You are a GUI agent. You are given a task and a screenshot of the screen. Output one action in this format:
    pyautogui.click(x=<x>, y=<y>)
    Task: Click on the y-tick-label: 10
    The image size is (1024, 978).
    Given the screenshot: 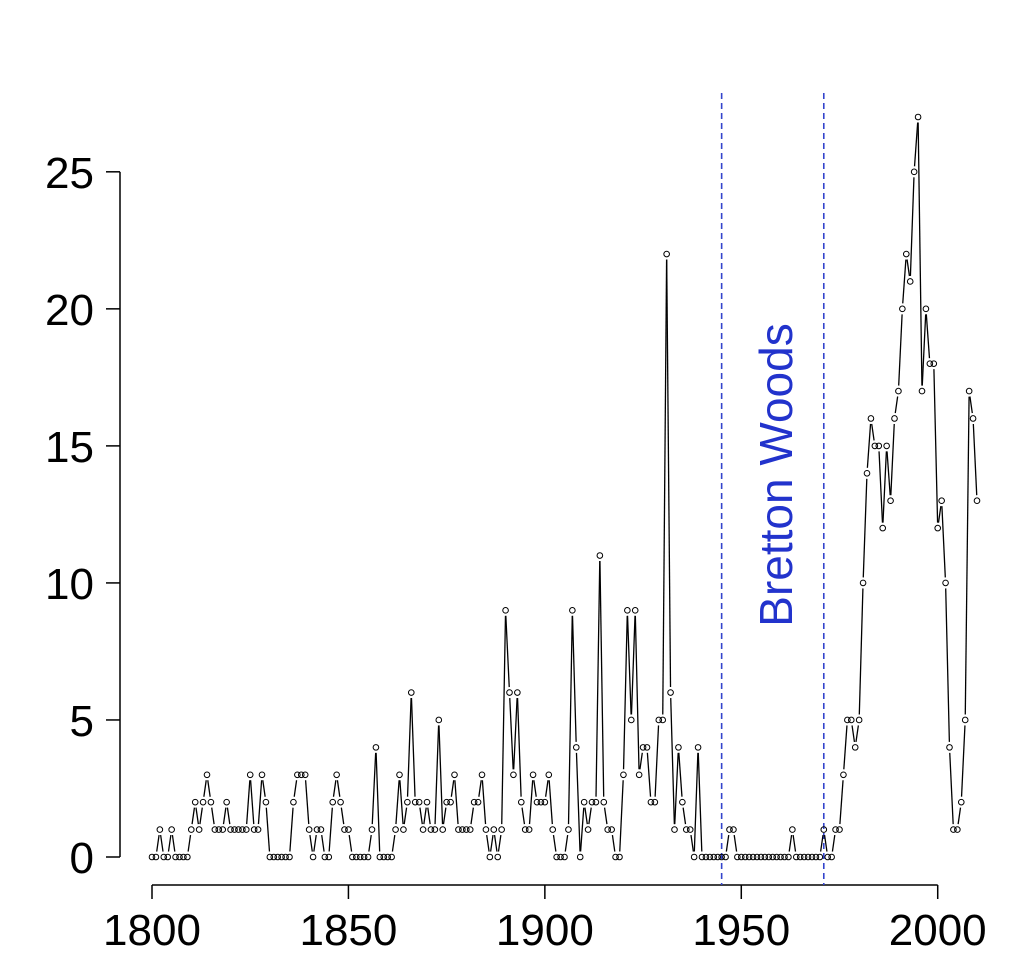 What is the action you would take?
    pyautogui.click(x=69, y=584)
    